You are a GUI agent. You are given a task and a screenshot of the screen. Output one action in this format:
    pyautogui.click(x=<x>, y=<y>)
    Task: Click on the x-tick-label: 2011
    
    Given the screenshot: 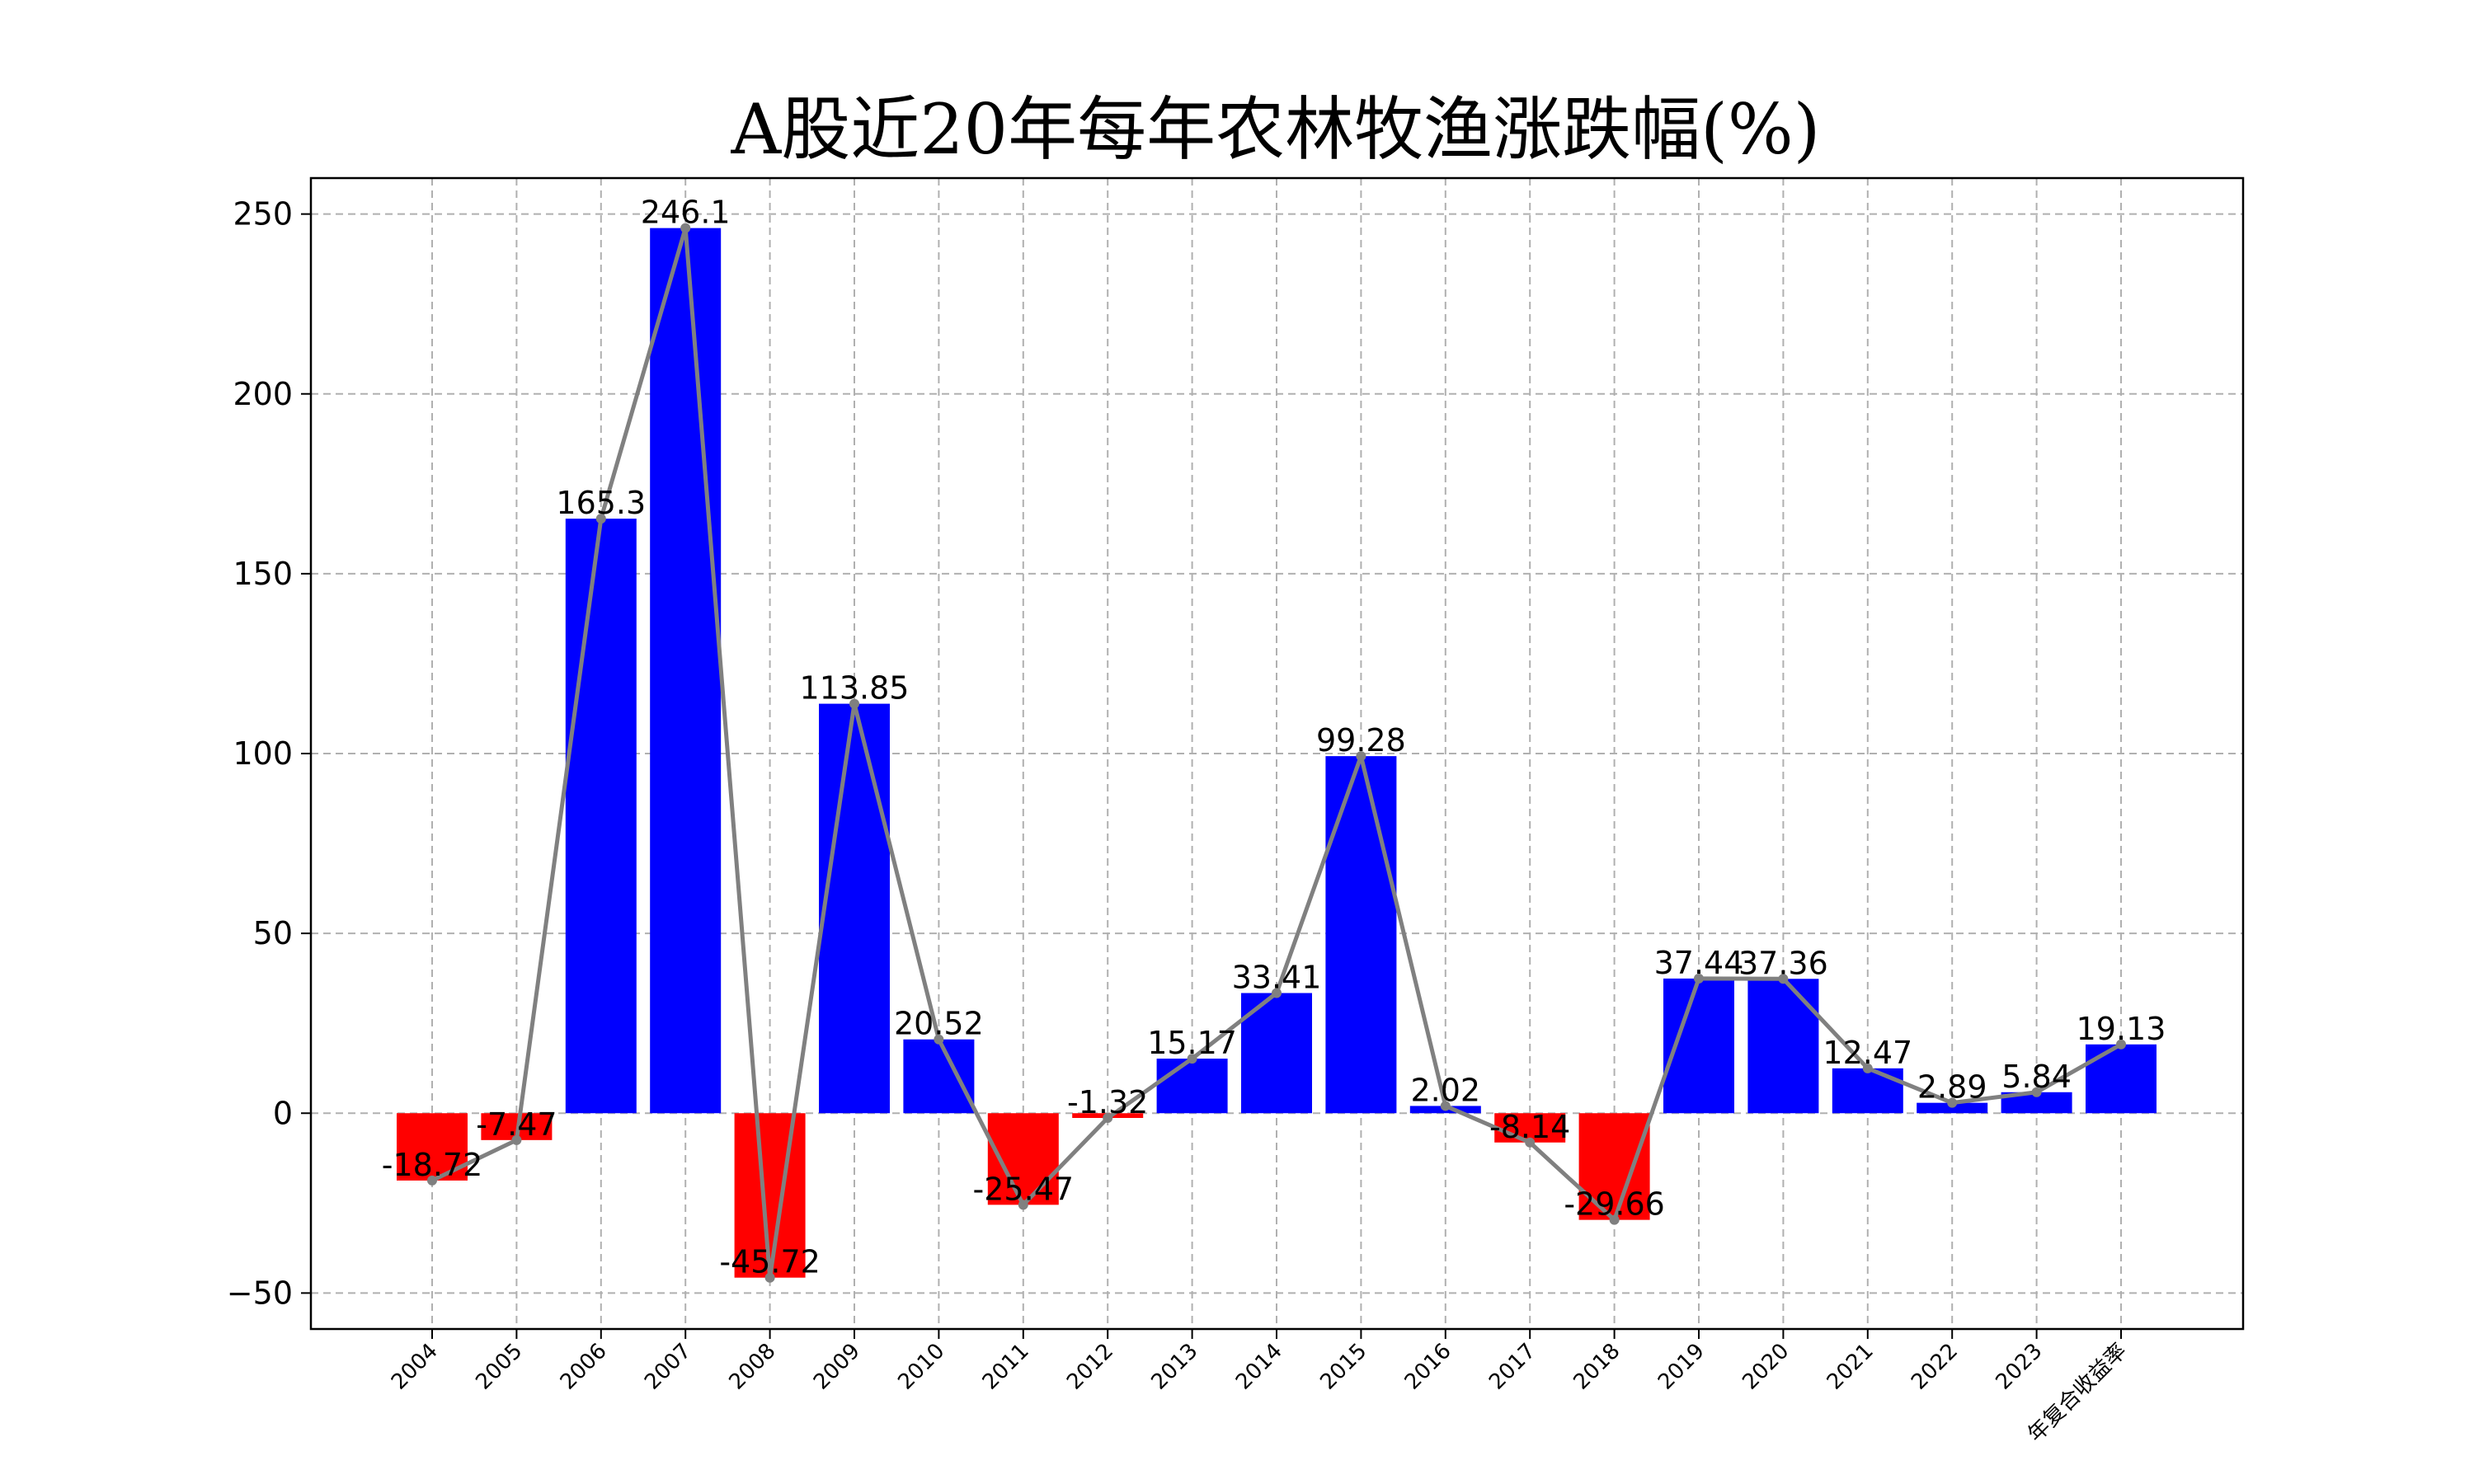 What is the action you would take?
    pyautogui.click(x=1006, y=1367)
    